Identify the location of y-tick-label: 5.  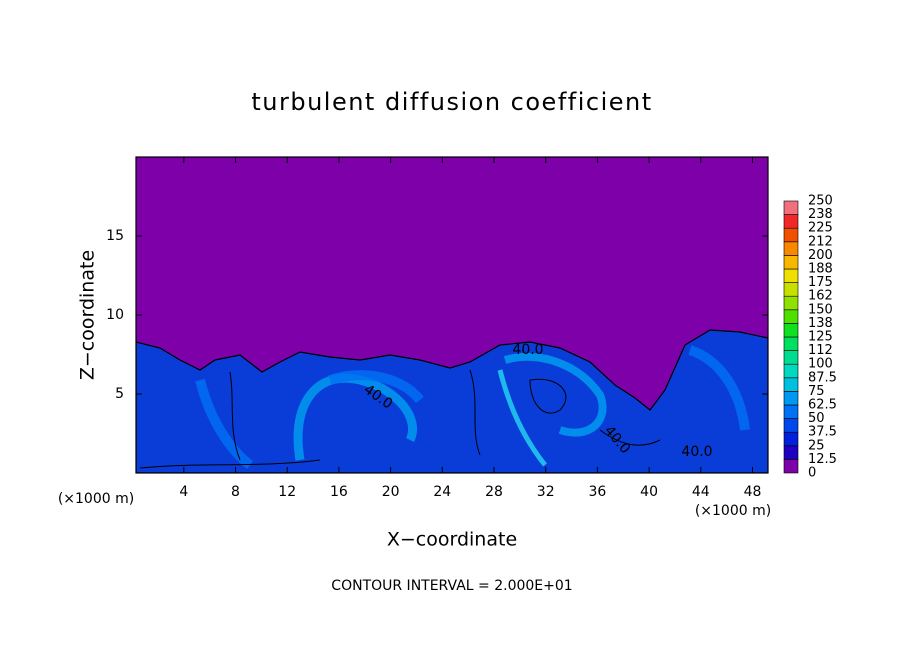
(119, 394).